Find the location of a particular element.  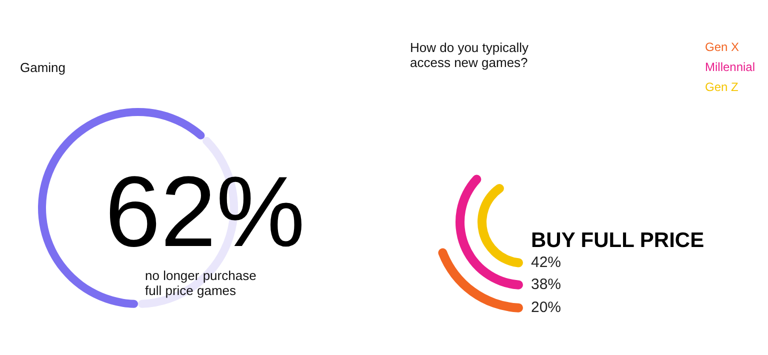

data-label: 20% is located at coordinates (546, 307).